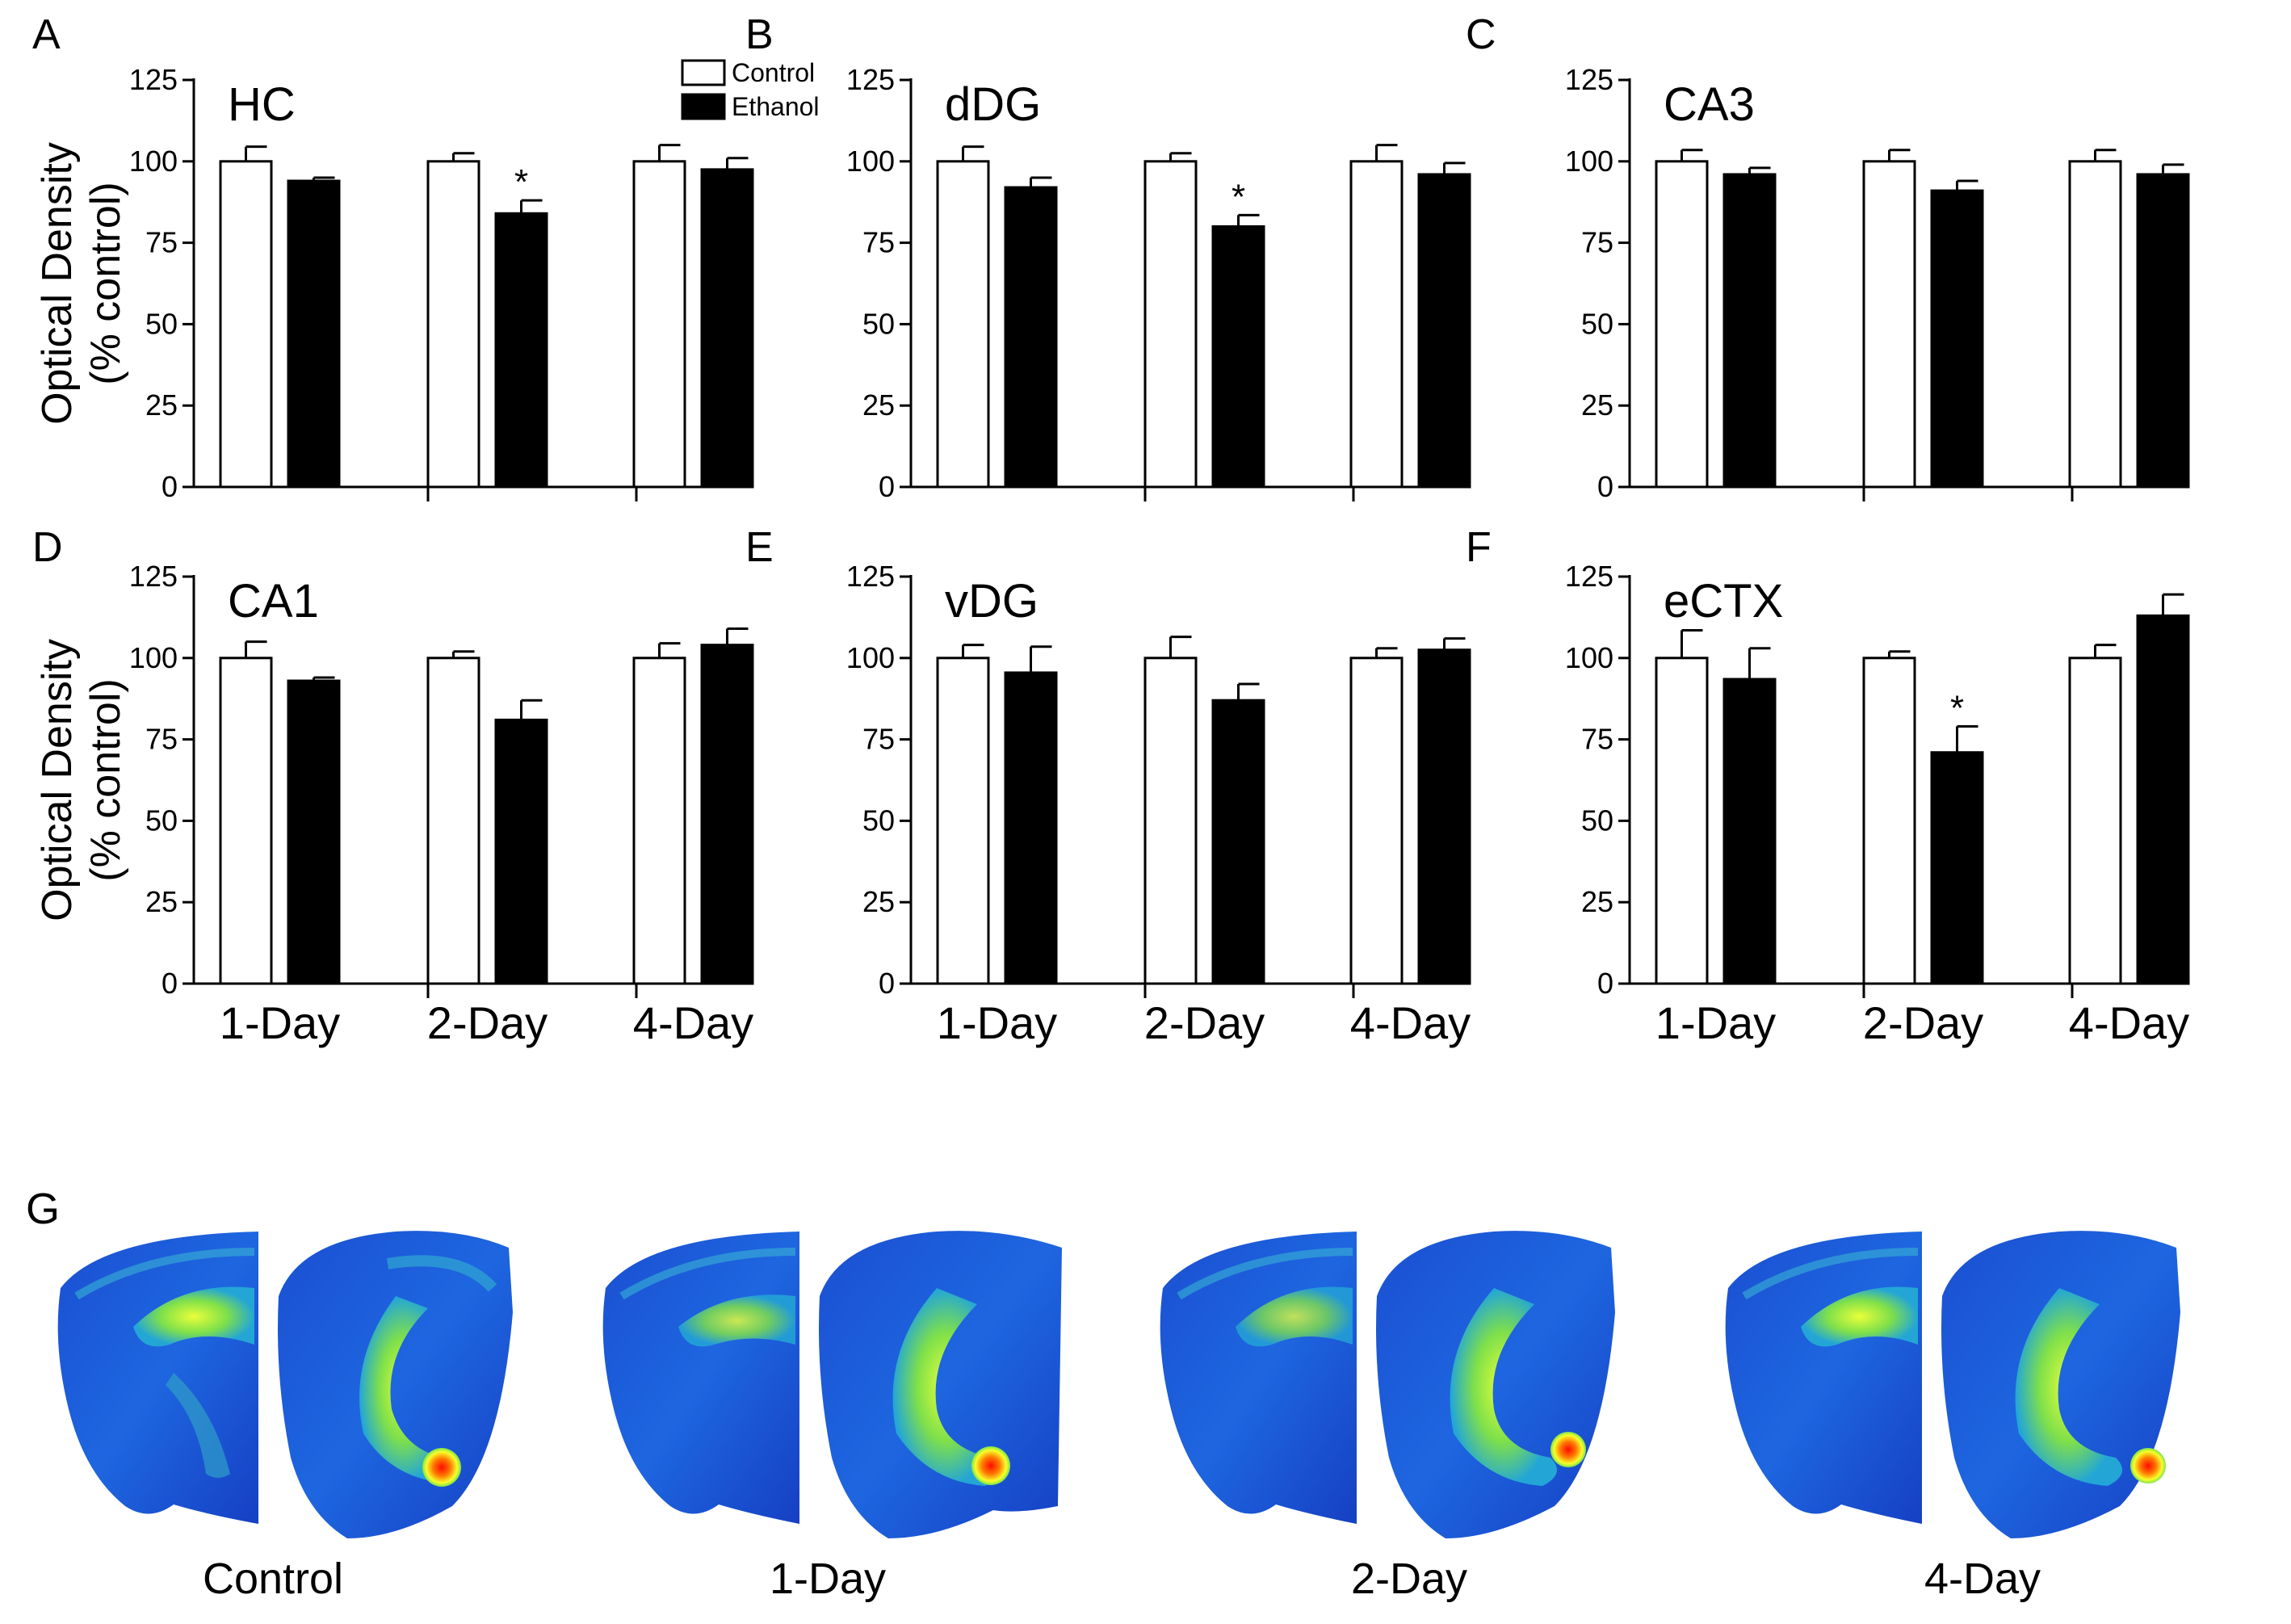  Describe the element at coordinates (1597, 405) in the screenshot. I see `y-tick-label-c: 25` at that location.